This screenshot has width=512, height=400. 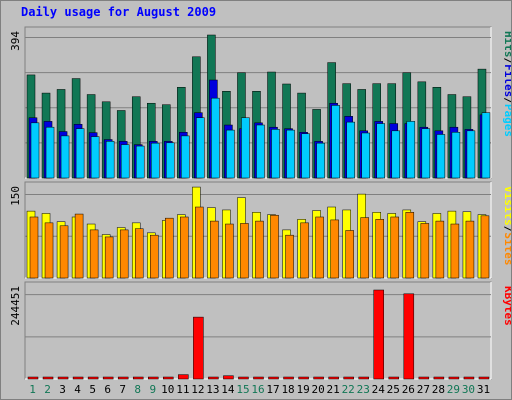 I want to click on legend-item: Pages, so click(x=506, y=120).